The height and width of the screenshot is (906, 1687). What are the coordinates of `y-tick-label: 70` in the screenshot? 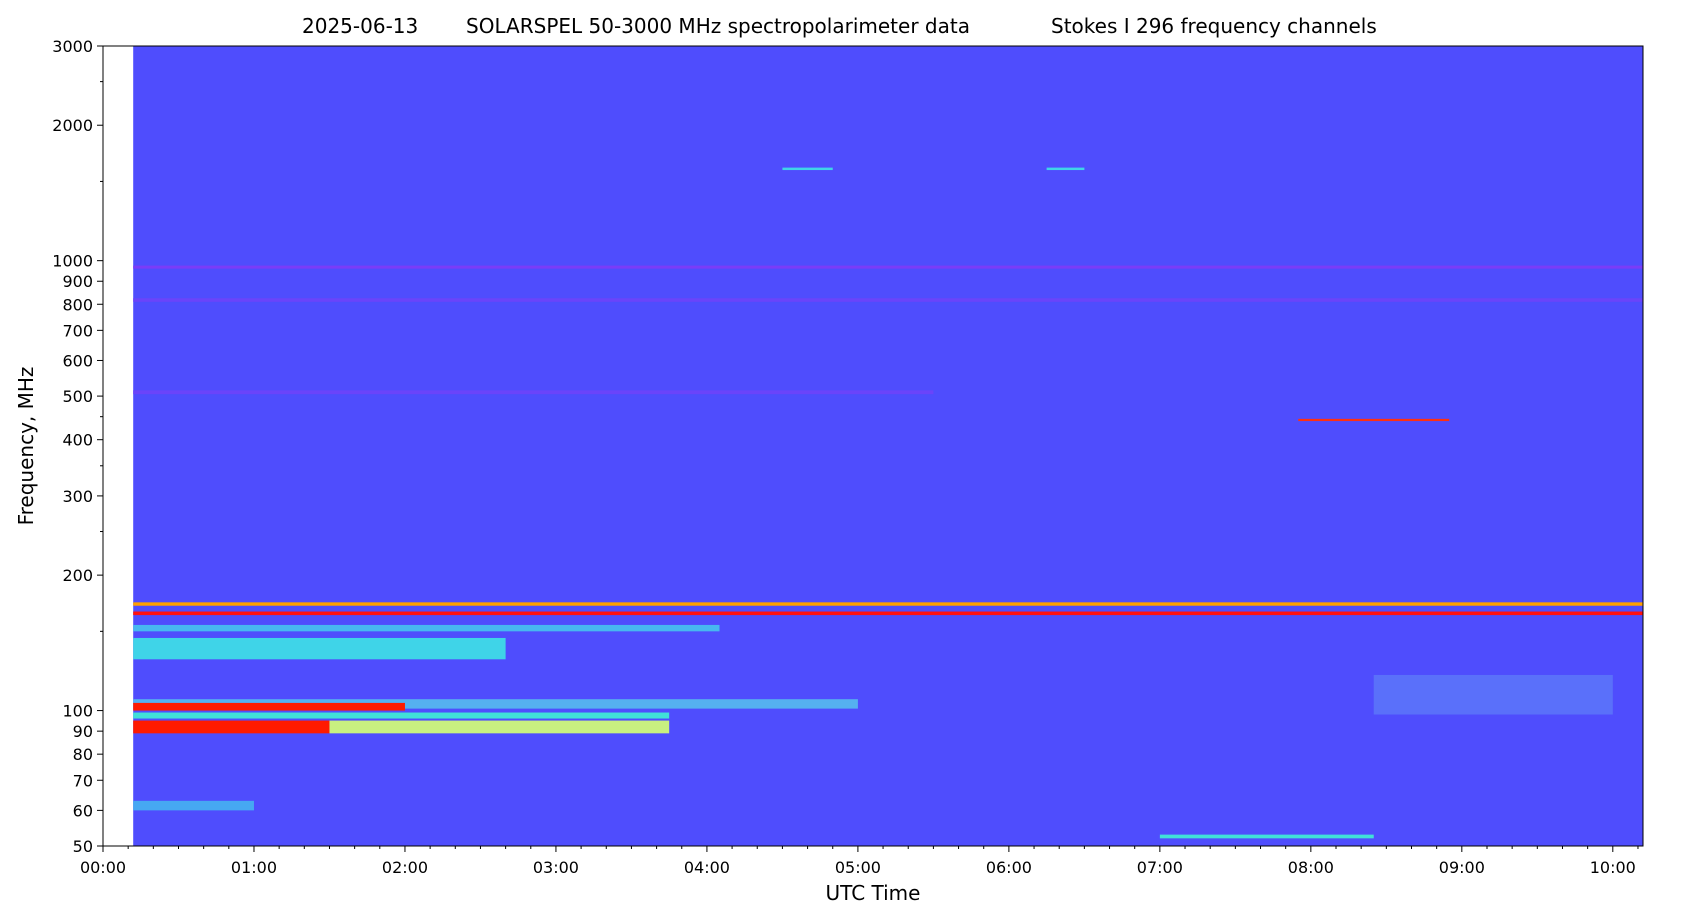 It's located at (83, 780).